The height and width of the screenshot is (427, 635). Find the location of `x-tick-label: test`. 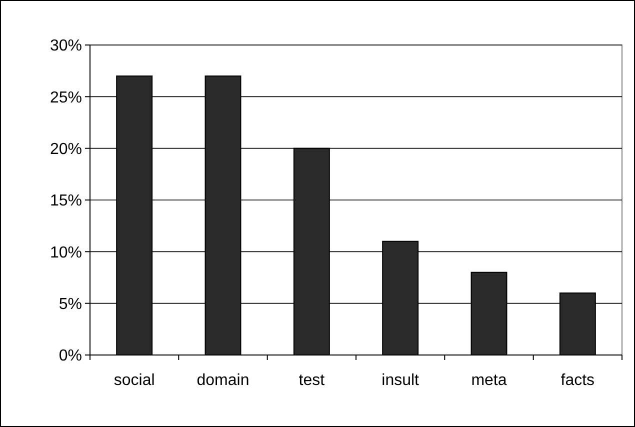

x-tick-label: test is located at coordinates (312, 380).